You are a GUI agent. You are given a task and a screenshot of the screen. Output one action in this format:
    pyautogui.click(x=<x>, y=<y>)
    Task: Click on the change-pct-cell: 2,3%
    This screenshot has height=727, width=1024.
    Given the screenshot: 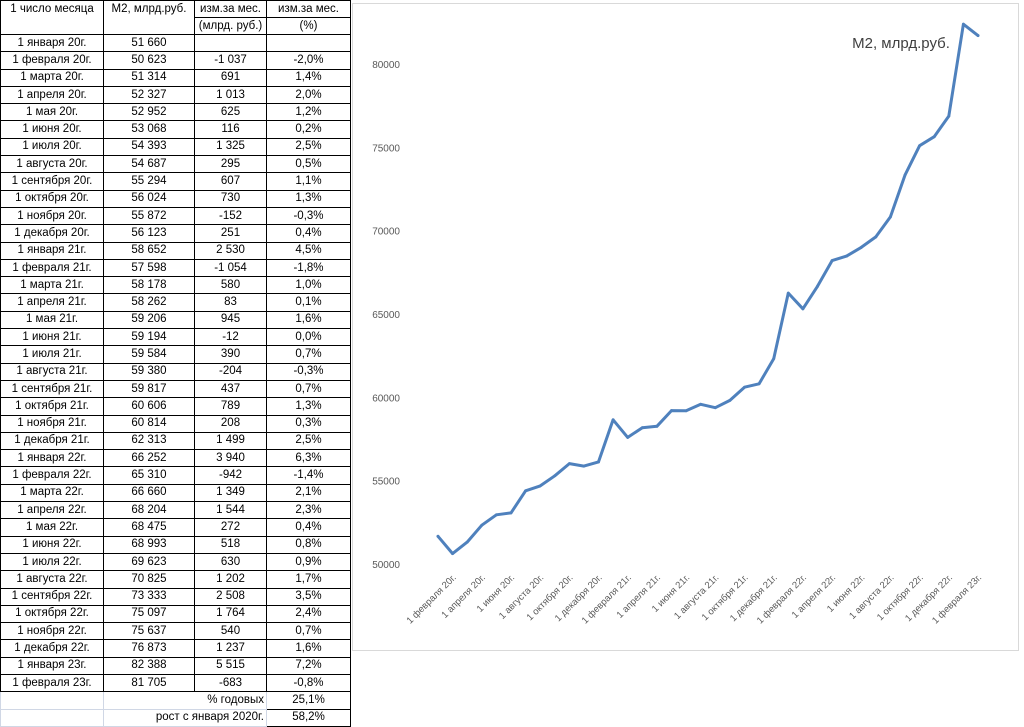 What is the action you would take?
    pyautogui.click(x=308, y=510)
    